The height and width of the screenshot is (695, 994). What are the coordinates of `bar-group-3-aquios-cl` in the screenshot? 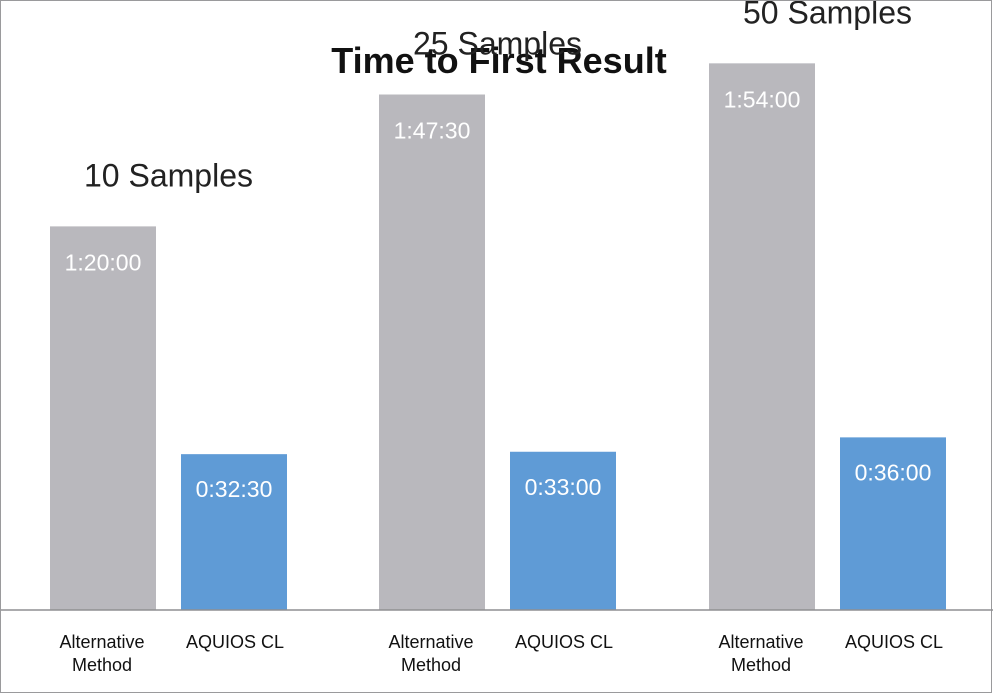 It's located at (893, 523).